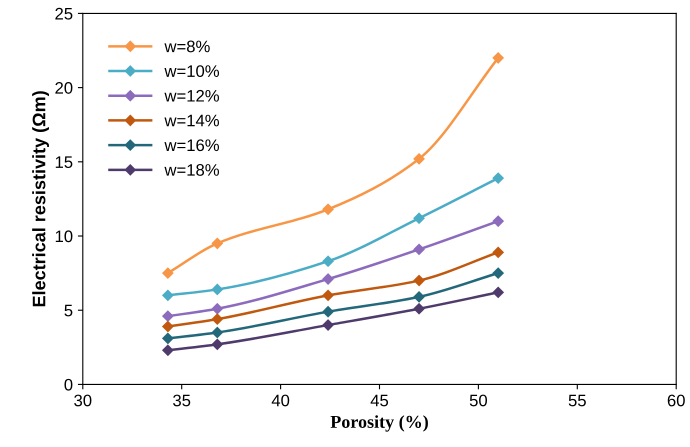 This screenshot has height=447, width=690. What do you see at coordinates (379, 400) in the screenshot?
I see `x-tick-label: 45` at bounding box center [379, 400].